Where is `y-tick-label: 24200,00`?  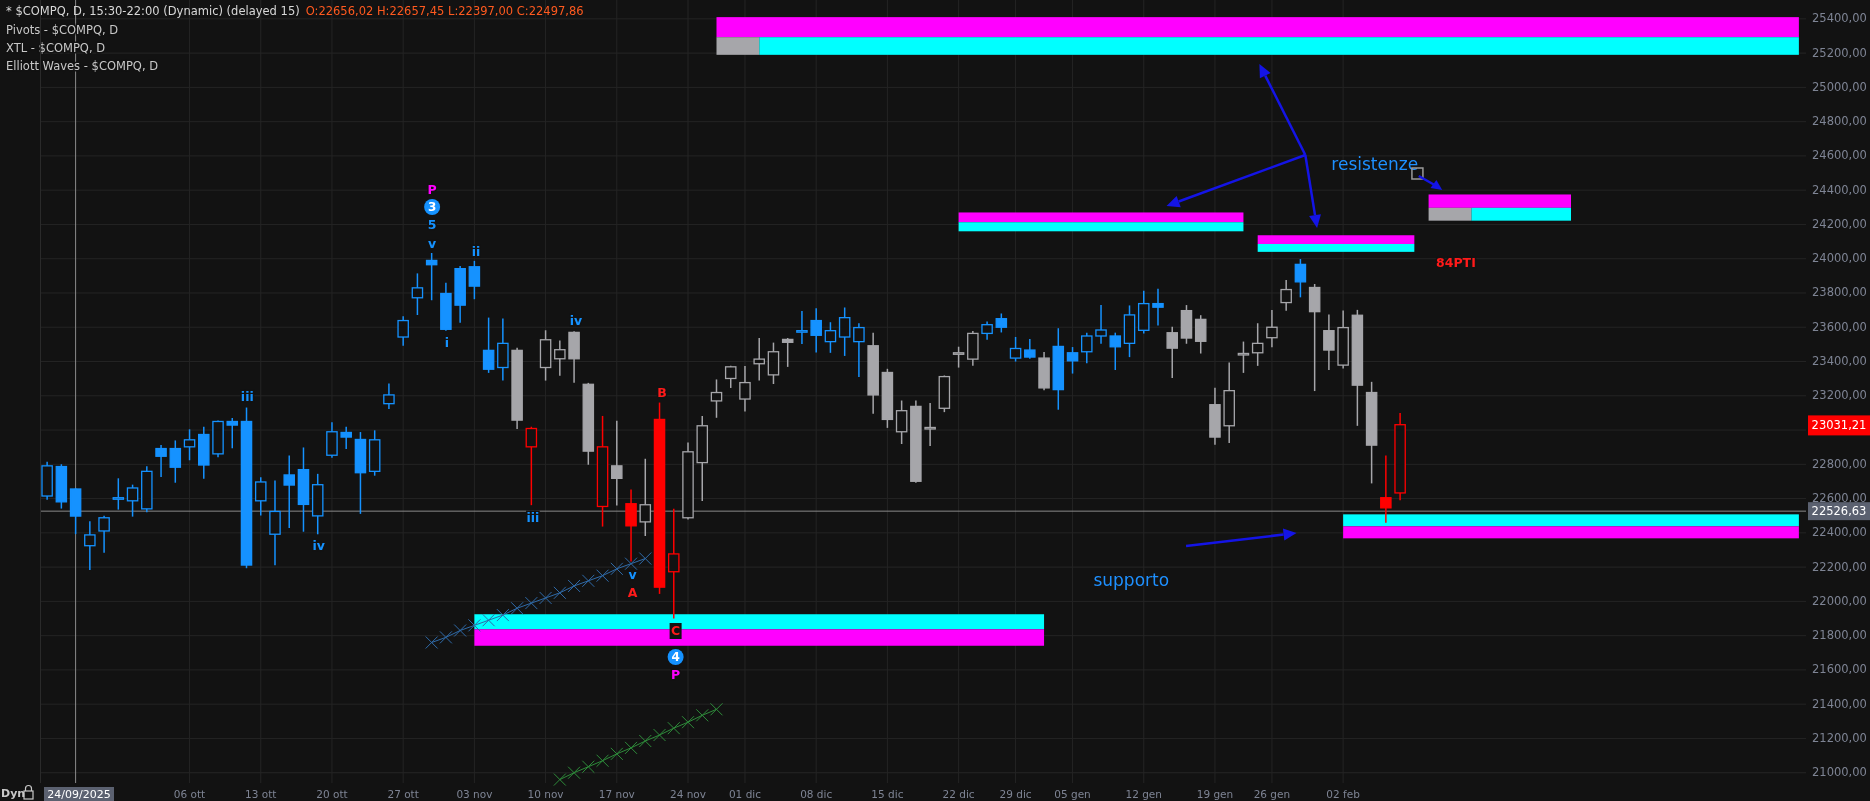
y-tick-label: 24200,00 is located at coordinates (1839, 223).